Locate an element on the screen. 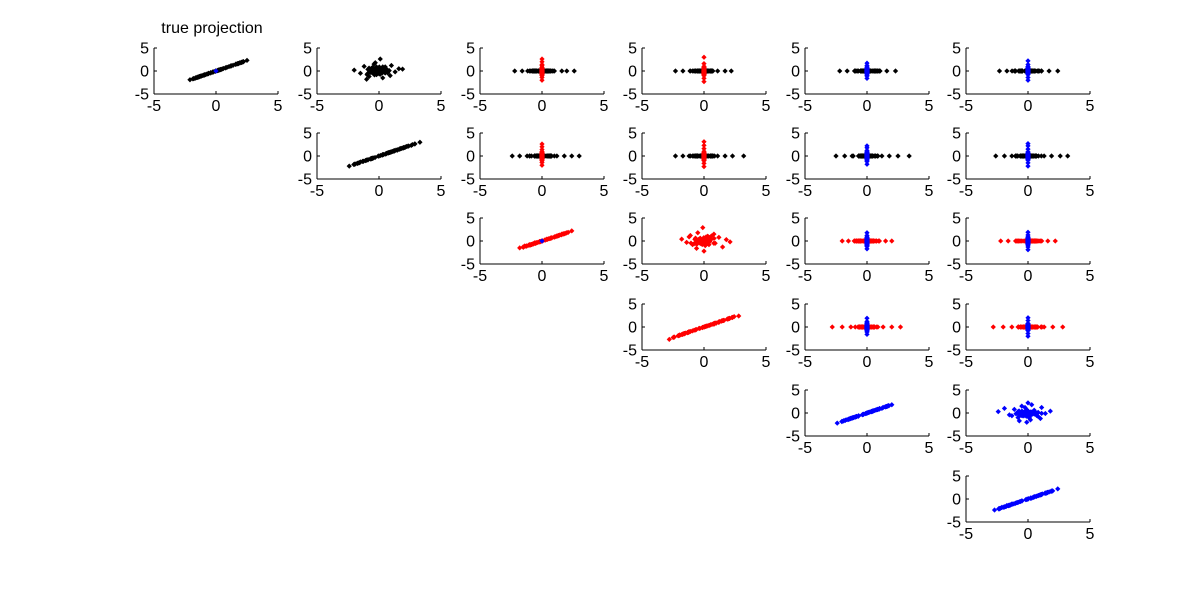 The image size is (1202, 602). panel-p36: -5 0 5 5 0 -5 is located at coordinates (1021, 248).